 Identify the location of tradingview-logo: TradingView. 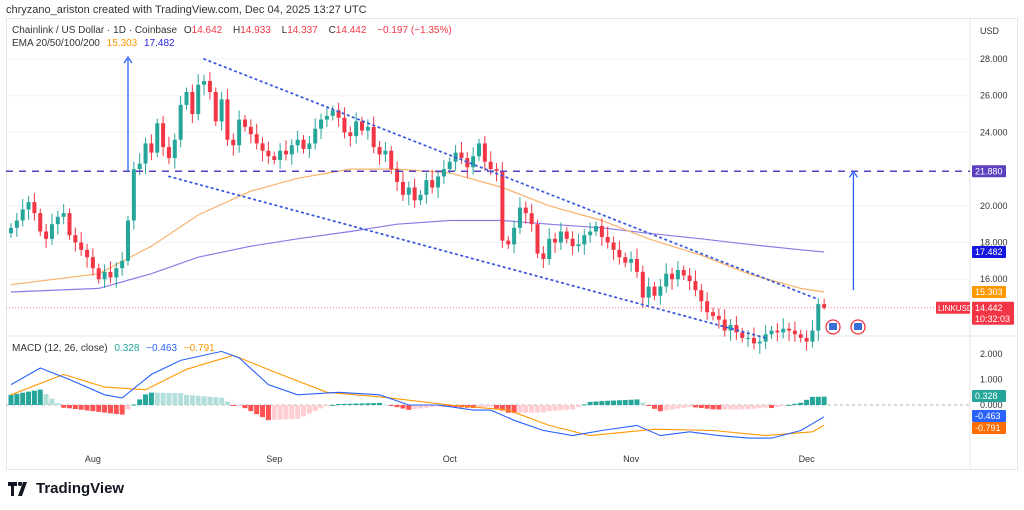
(66, 488).